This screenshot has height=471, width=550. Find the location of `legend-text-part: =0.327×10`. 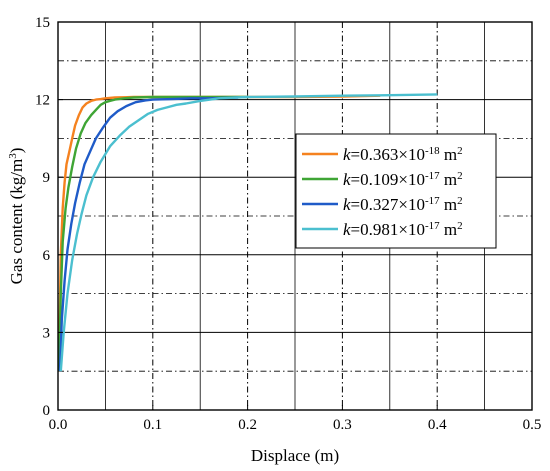

legend-text-part: =0.327×10 is located at coordinates (388, 204).